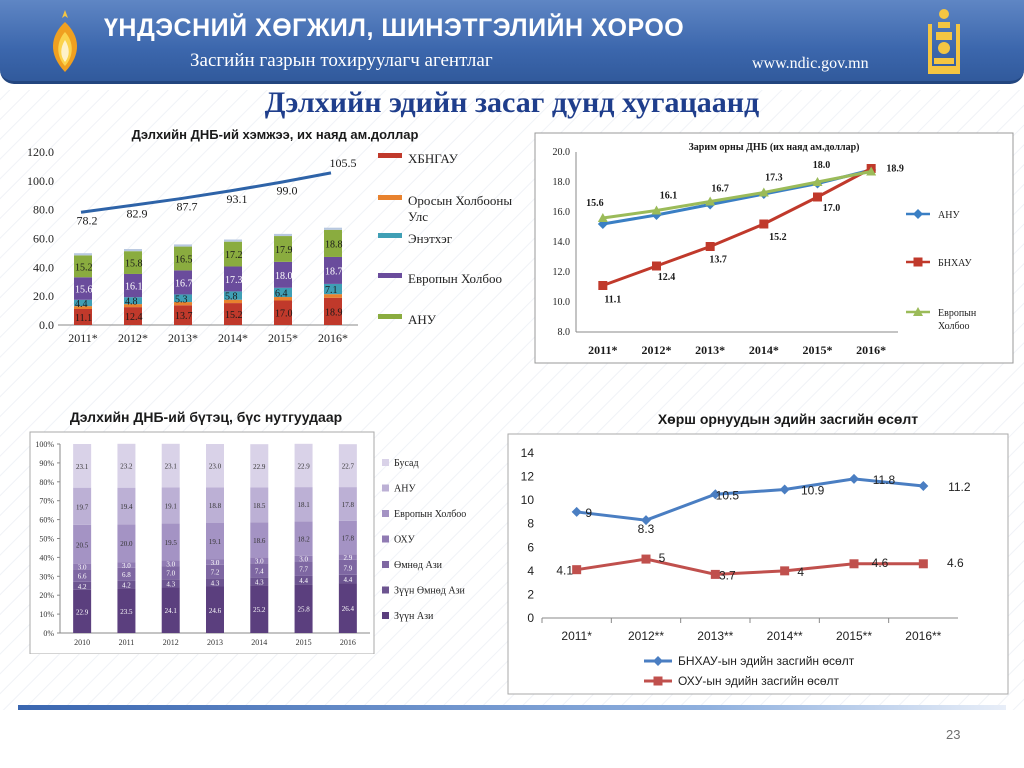  I want to click on data-label: 16.1, so click(134, 287).